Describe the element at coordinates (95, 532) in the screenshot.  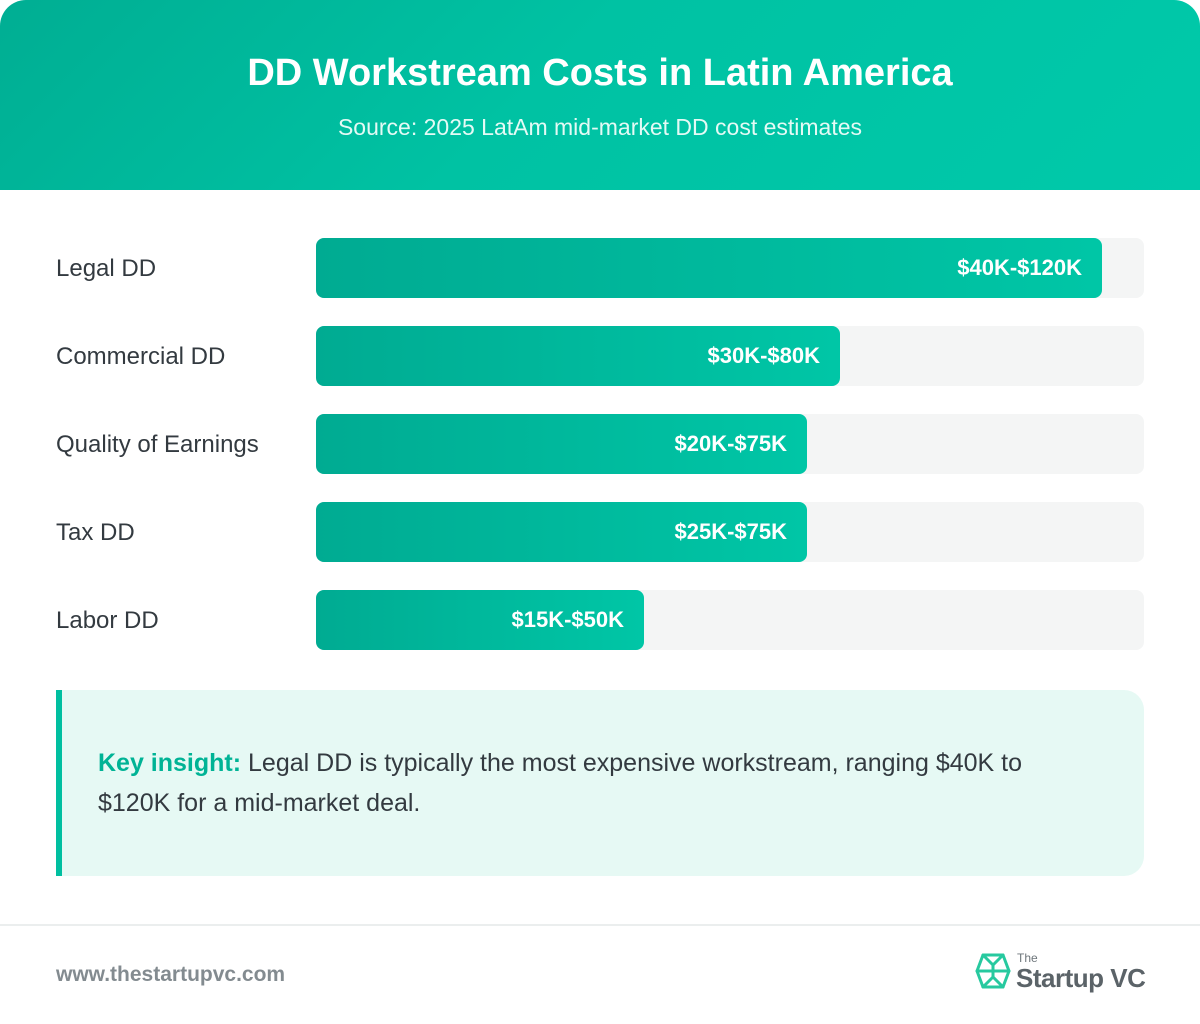
I see `category-label: Tax DD` at that location.